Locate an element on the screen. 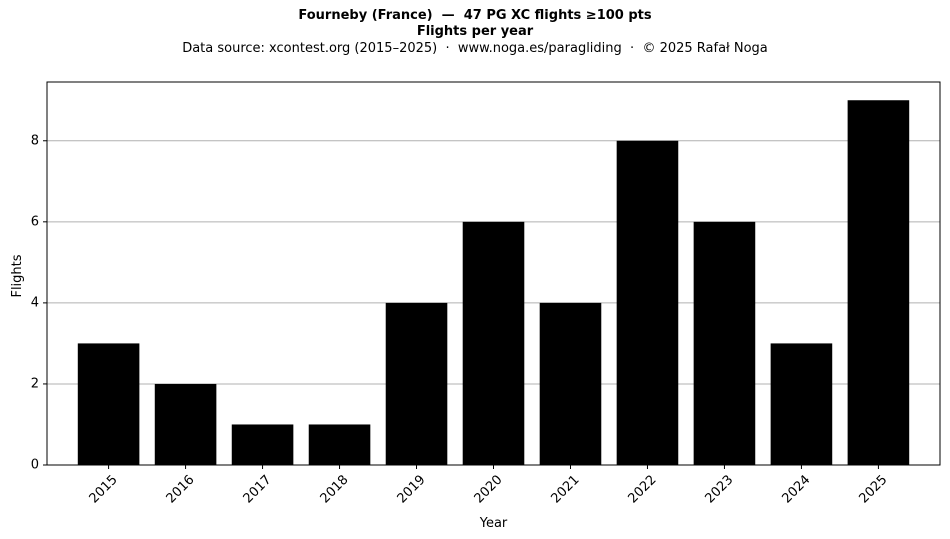 This screenshot has height=539, width=950. x-tick-label: 2020 is located at coordinates (489, 489).